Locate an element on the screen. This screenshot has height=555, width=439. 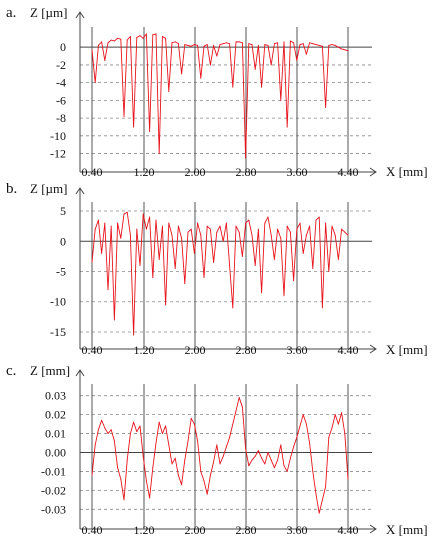
x-axis-arrow is located at coordinates (373, 349).